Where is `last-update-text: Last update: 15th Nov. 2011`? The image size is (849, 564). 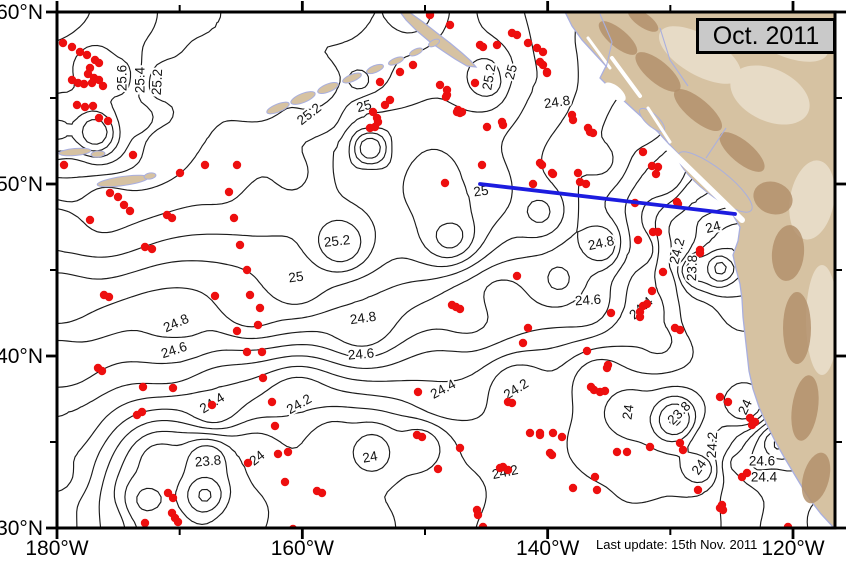
last-update-text: Last update: 15th Nov. 2011 is located at coordinates (677, 544).